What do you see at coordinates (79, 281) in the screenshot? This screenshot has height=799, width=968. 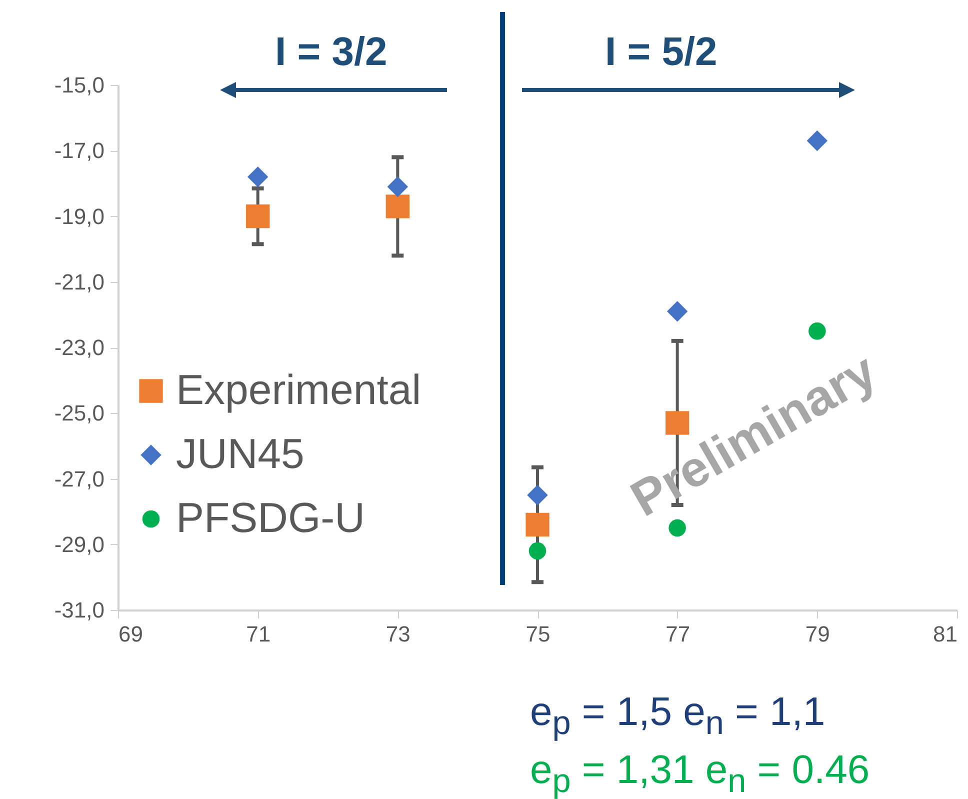 I see `y-tick-label: -21,0` at bounding box center [79, 281].